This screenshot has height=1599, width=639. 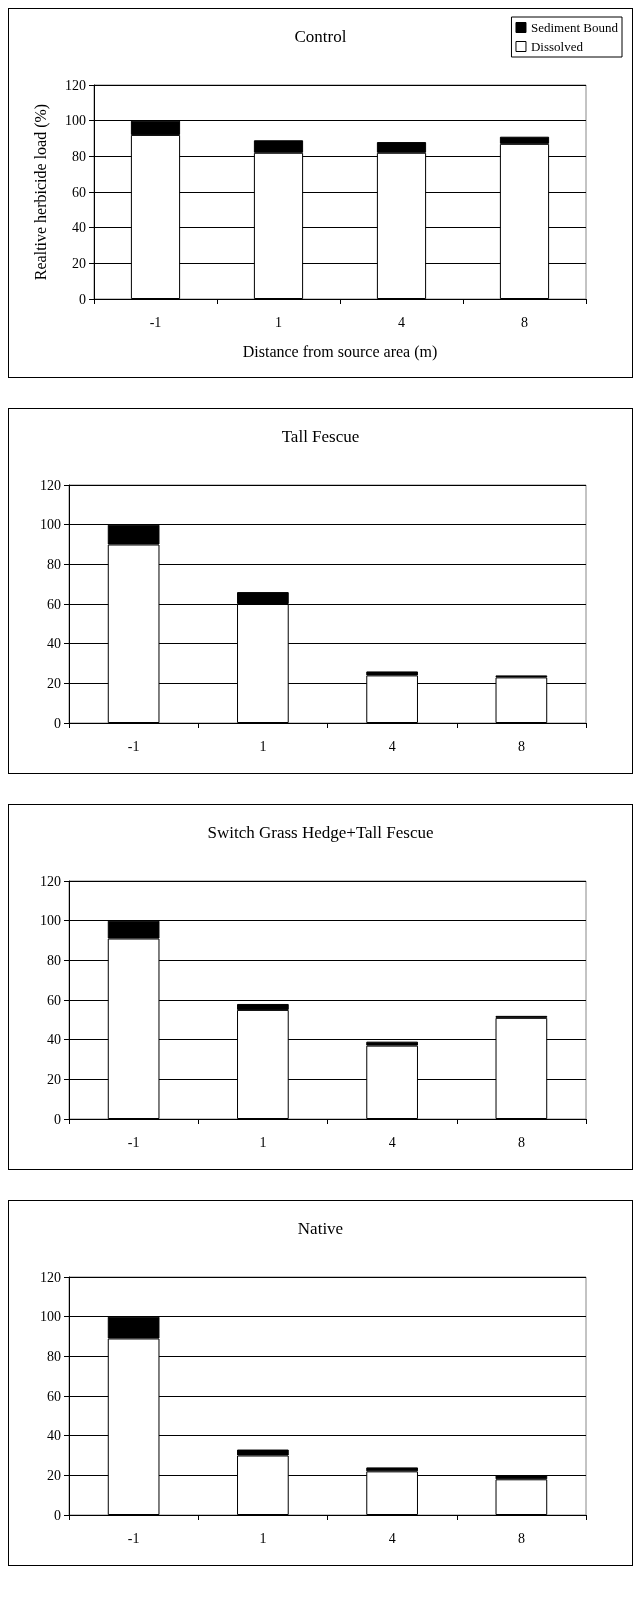 I want to click on y-axis-title: Realtive herbicide load (%), so click(x=40, y=192).